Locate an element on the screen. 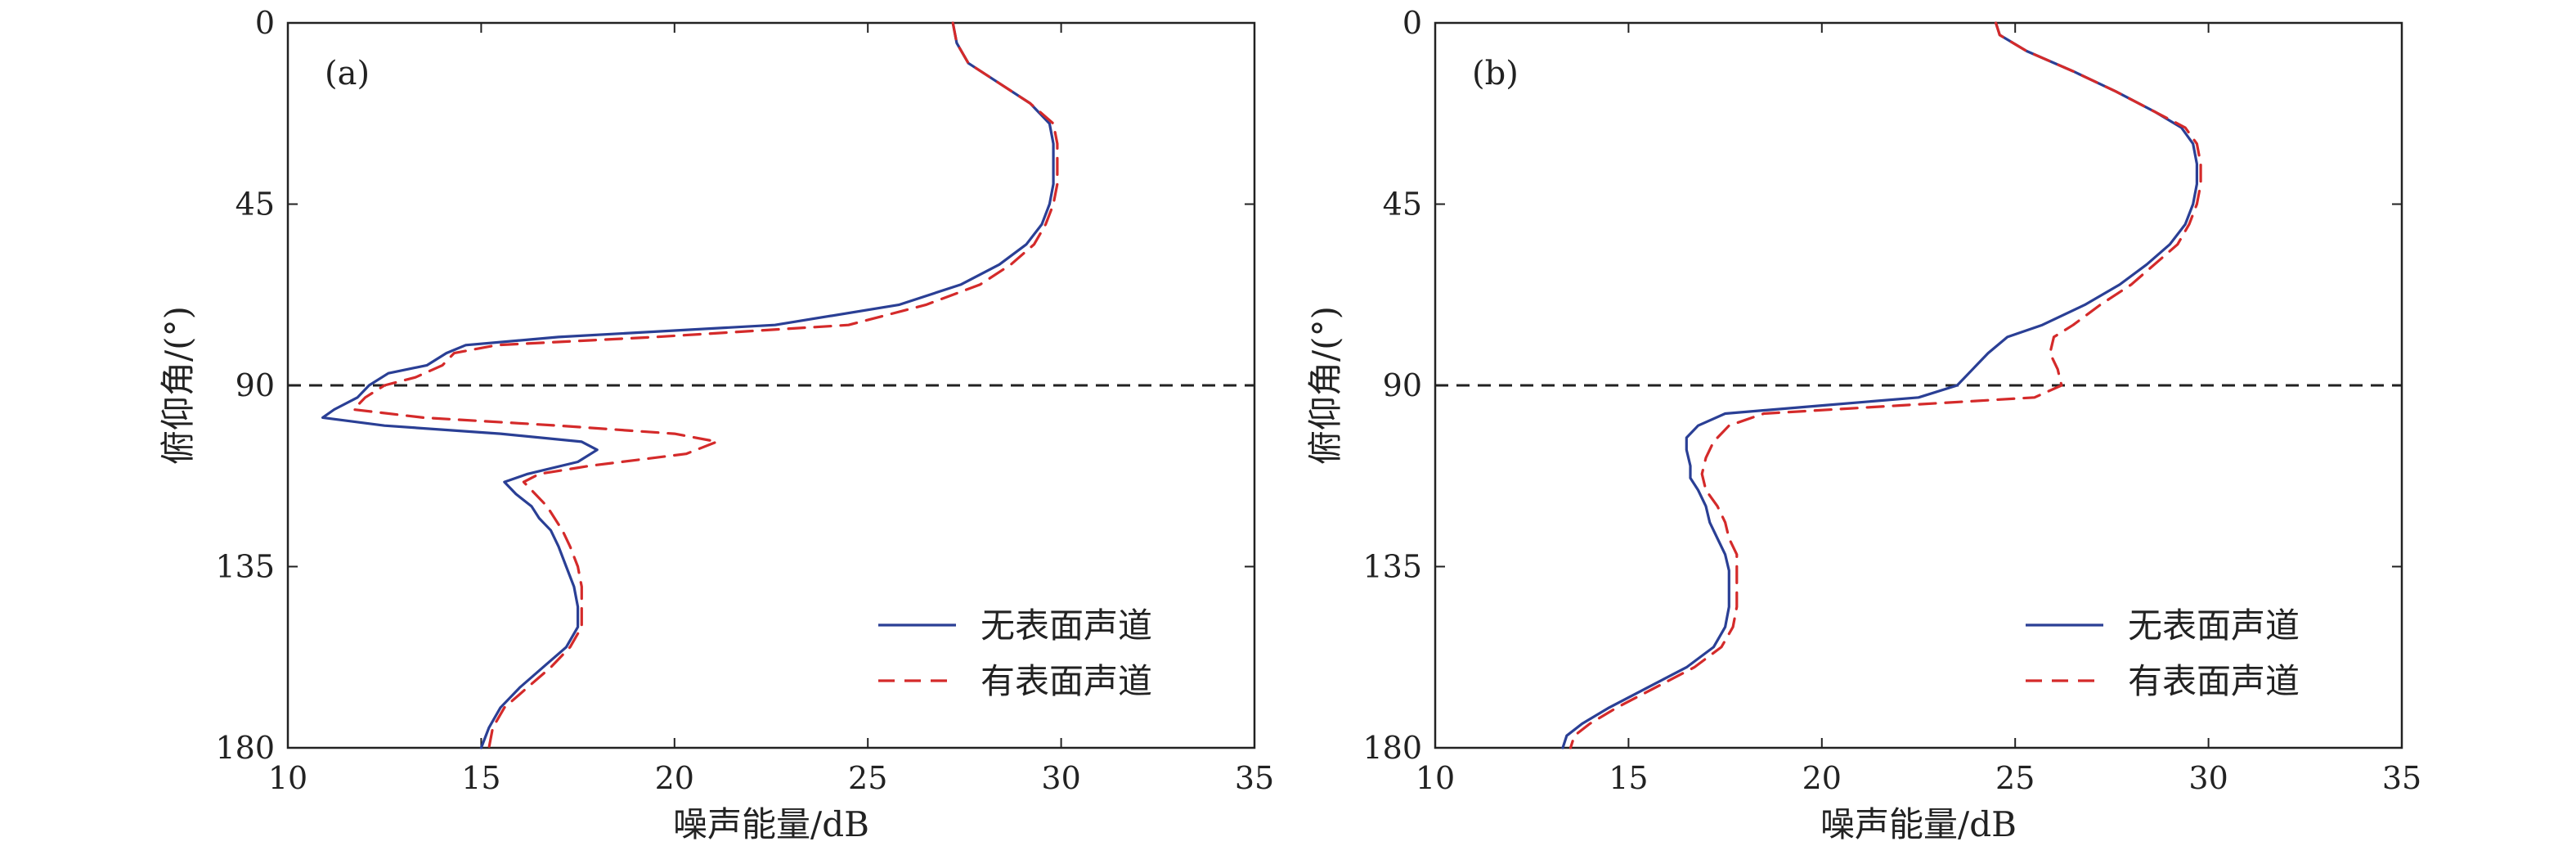 The width and height of the screenshot is (2576, 855). panel-label: (b) is located at coordinates (1495, 74).